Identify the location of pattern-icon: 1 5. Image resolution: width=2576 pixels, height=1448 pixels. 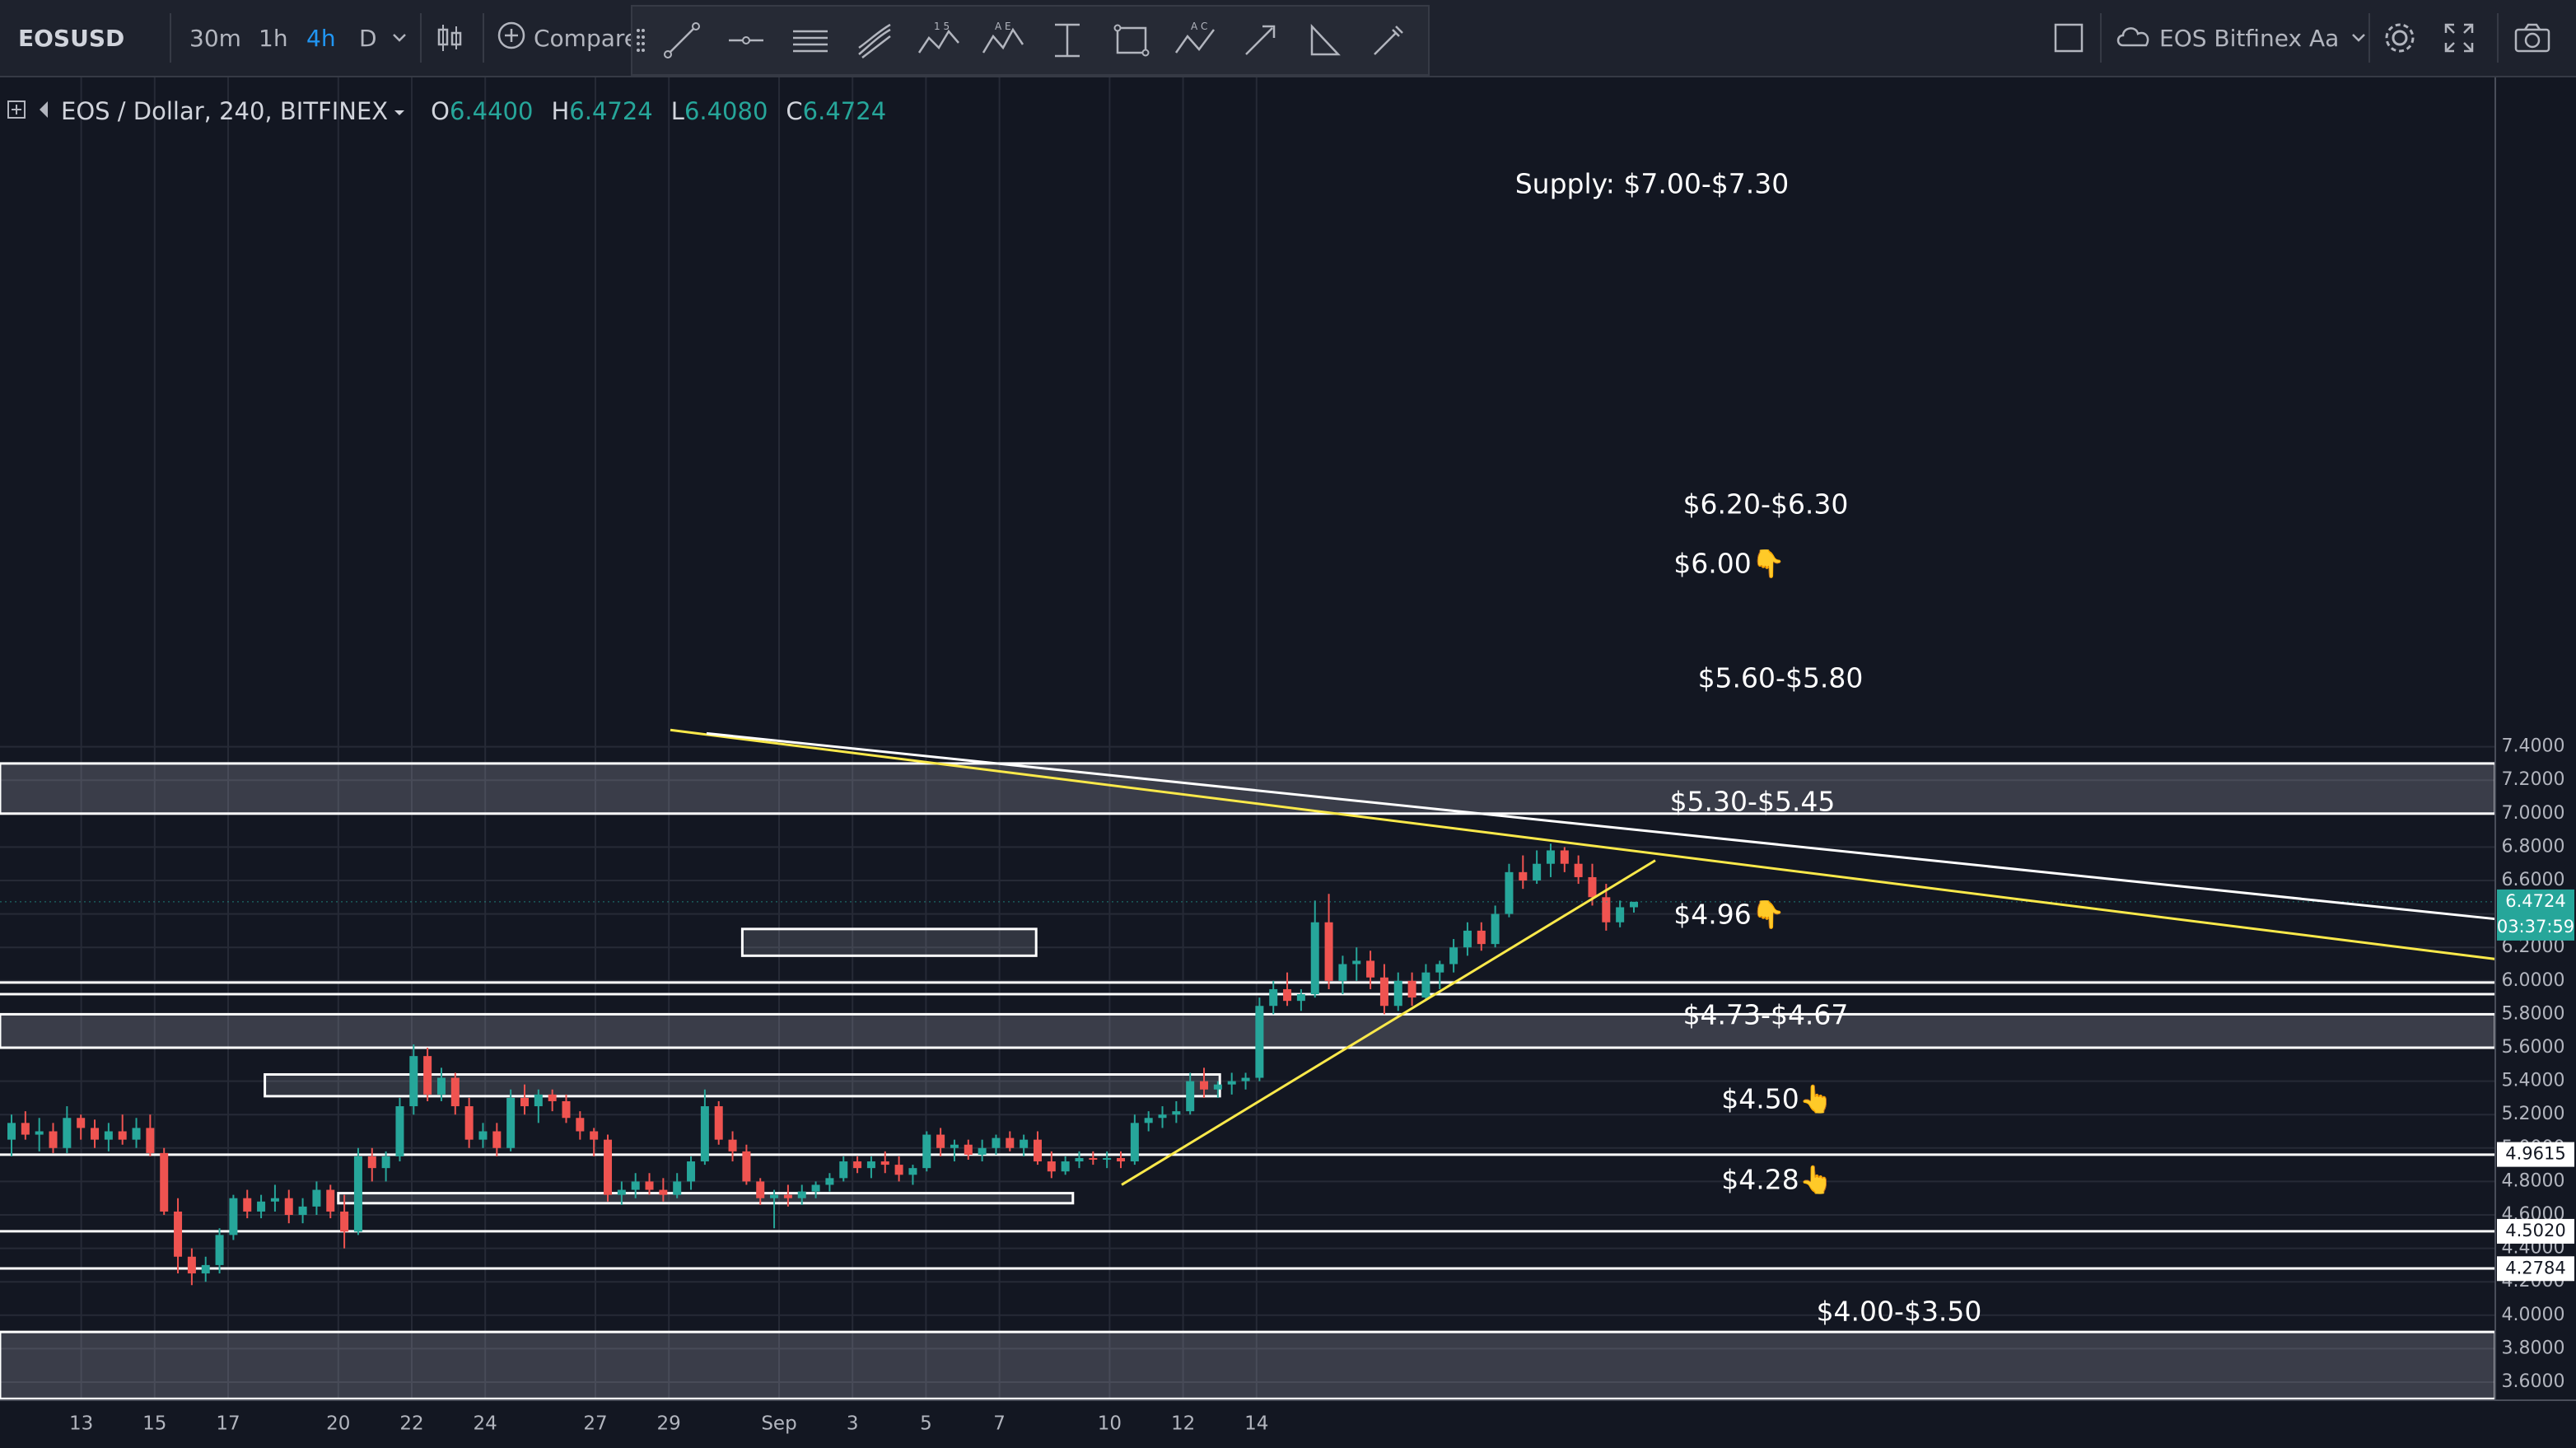
(939, 40).